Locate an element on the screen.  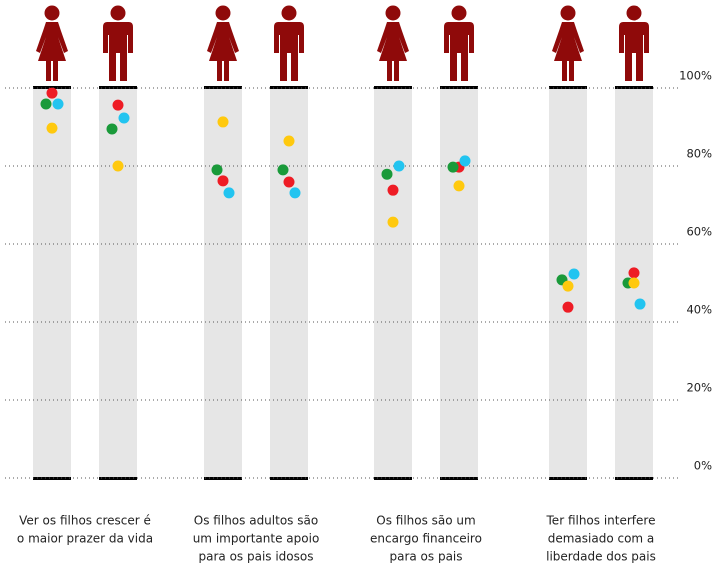
category-label: Ver os filhos crescer é is located at coordinates (85, 521).